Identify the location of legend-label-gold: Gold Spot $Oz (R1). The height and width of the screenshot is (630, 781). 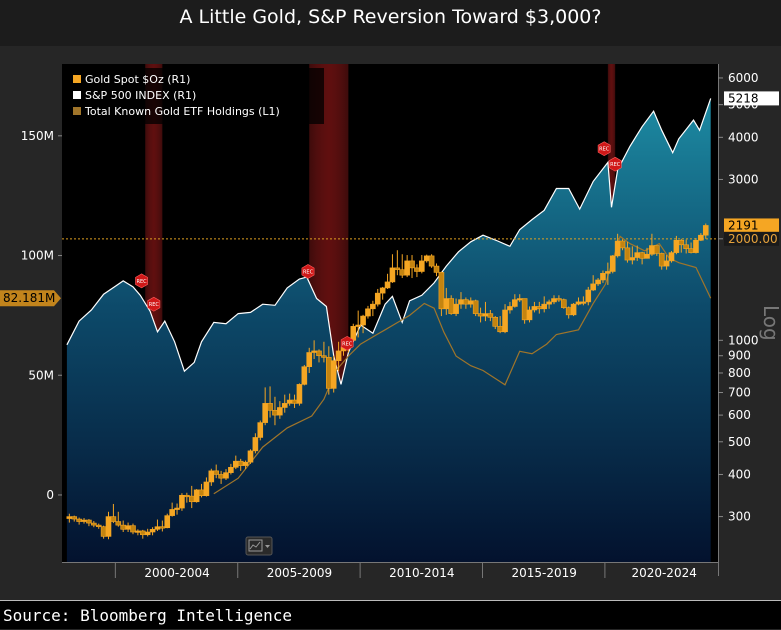
(137, 79).